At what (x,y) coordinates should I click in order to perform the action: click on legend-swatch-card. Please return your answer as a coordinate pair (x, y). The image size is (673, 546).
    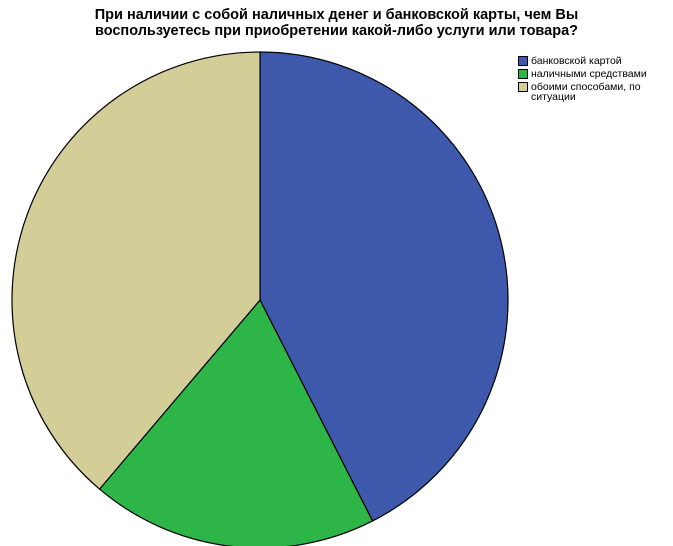
    Looking at the image, I should click on (523, 61).